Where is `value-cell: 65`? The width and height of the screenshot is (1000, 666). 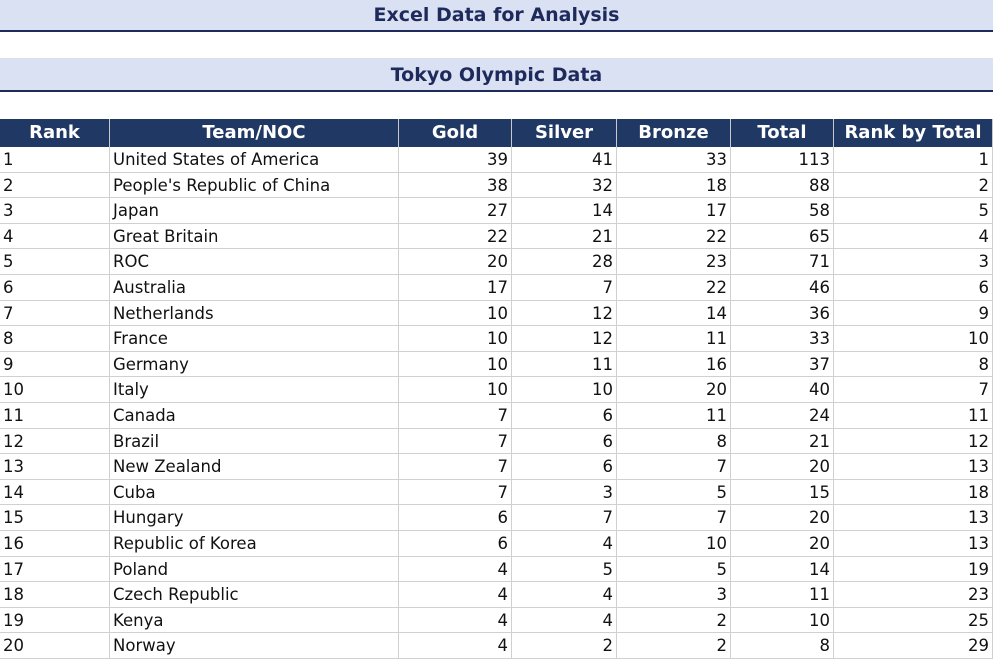 value-cell: 65 is located at coordinates (782, 236).